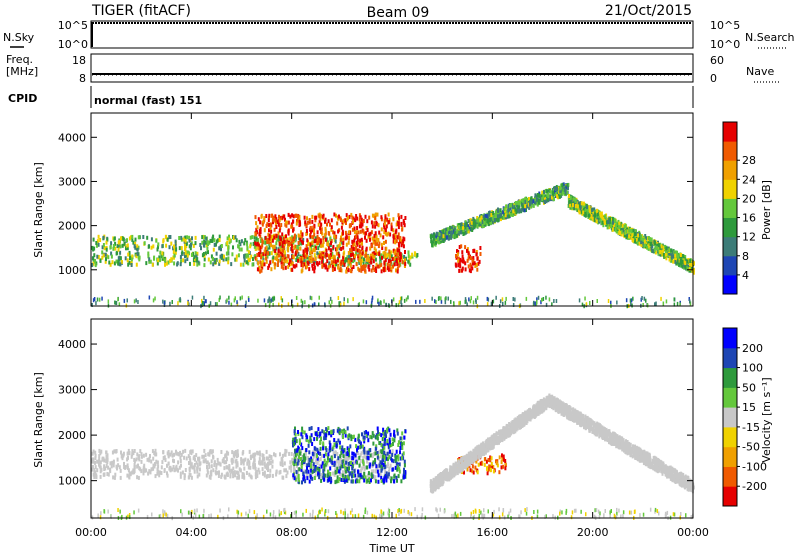 The width and height of the screenshot is (800, 554). What do you see at coordinates (392, 97) in the screenshot?
I see `cpid-strip` at bounding box center [392, 97].